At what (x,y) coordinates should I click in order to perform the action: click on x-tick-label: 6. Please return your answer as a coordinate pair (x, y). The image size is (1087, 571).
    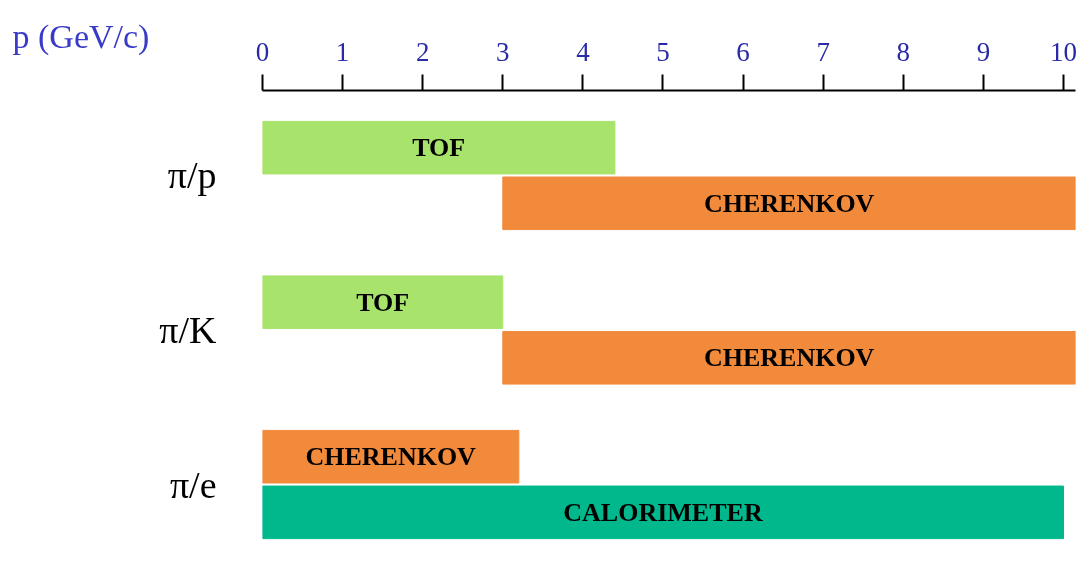
    Looking at the image, I should click on (743, 51).